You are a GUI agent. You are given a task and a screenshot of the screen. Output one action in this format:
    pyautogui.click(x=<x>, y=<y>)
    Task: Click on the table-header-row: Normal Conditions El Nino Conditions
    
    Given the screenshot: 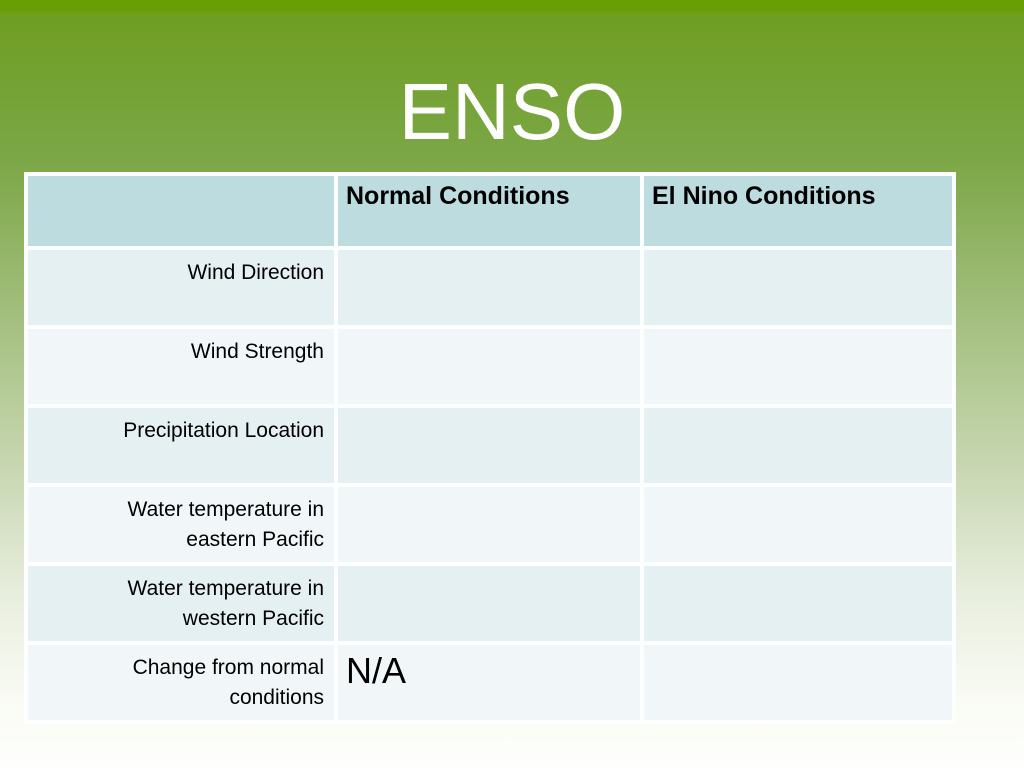 What is the action you would take?
    pyautogui.click(x=490, y=211)
    